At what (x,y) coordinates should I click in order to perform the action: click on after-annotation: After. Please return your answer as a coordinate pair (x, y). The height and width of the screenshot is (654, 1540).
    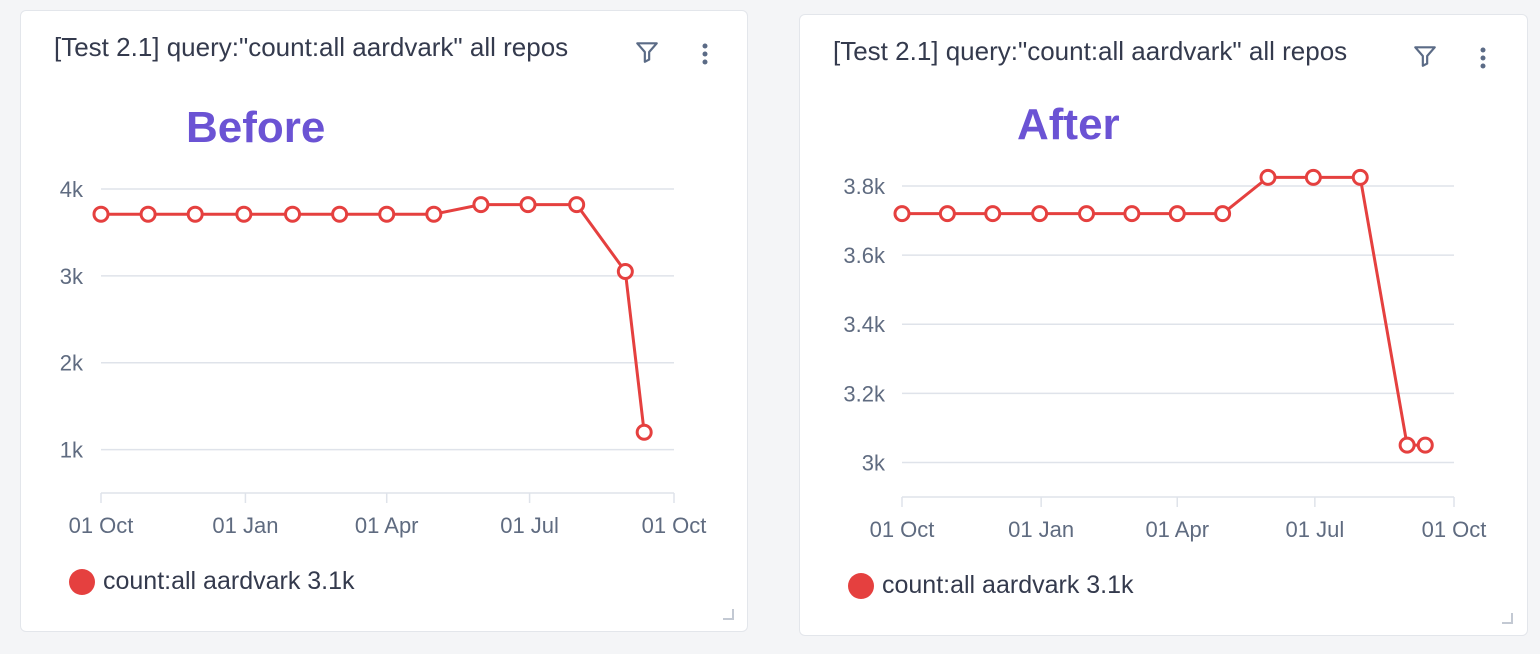
    Looking at the image, I should click on (1068, 124).